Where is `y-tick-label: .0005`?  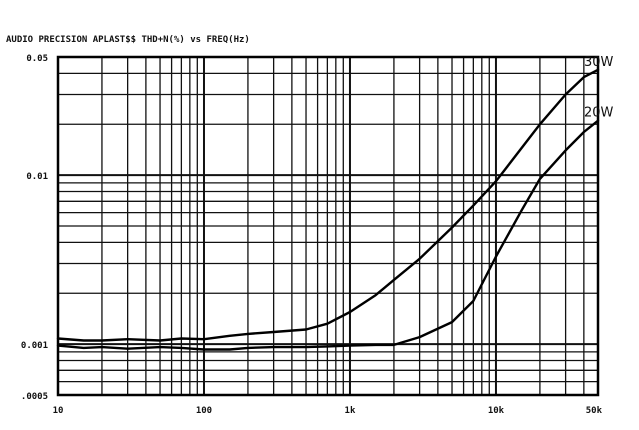 y-tick-label: .0005 is located at coordinates (34, 397).